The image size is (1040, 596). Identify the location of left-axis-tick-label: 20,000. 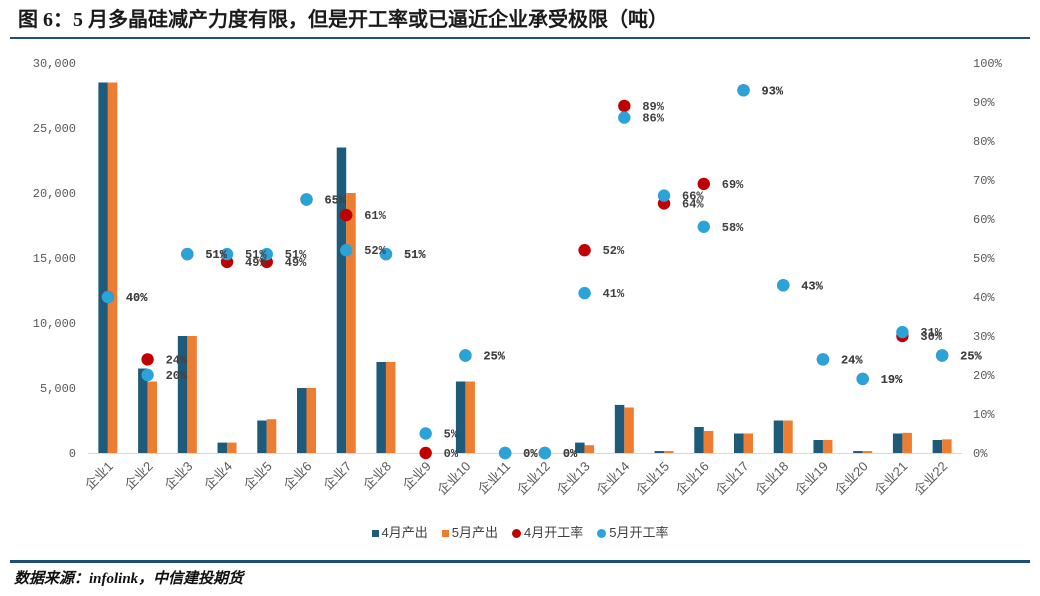
(54, 194).